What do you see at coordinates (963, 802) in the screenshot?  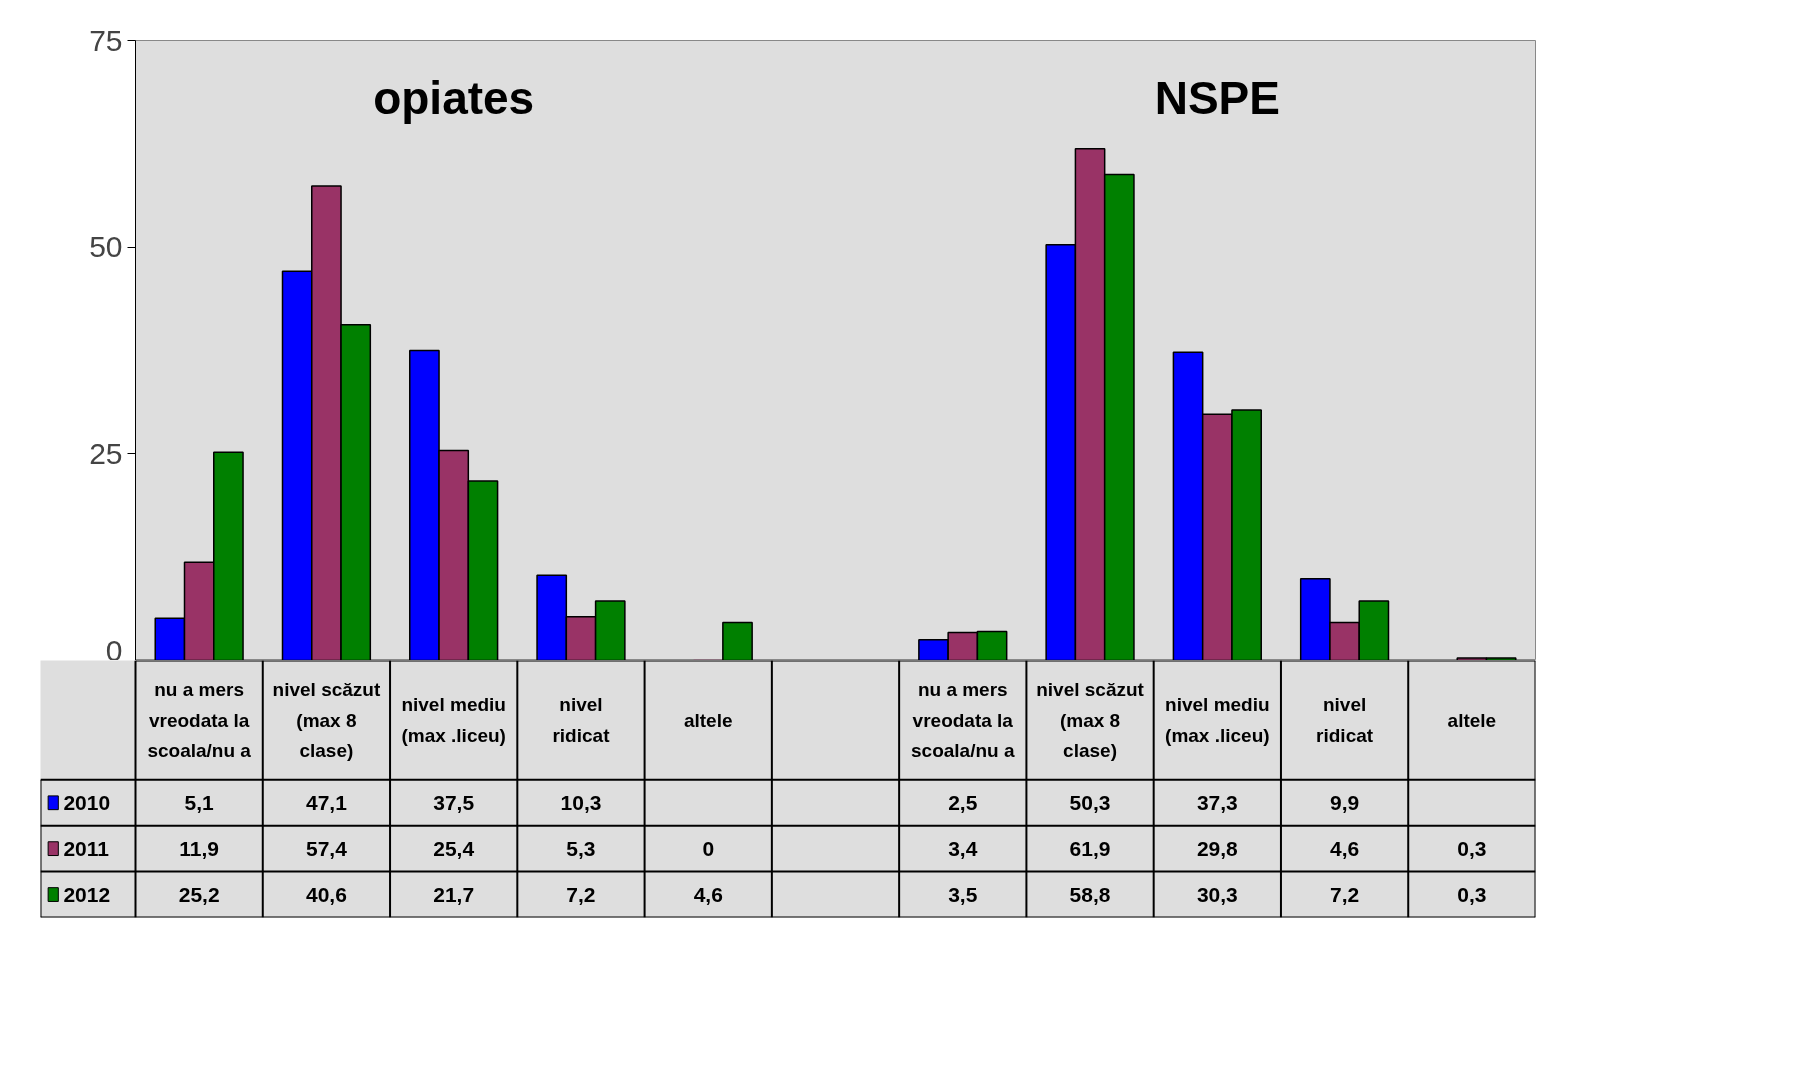 I see `data-label: 2,5` at bounding box center [963, 802].